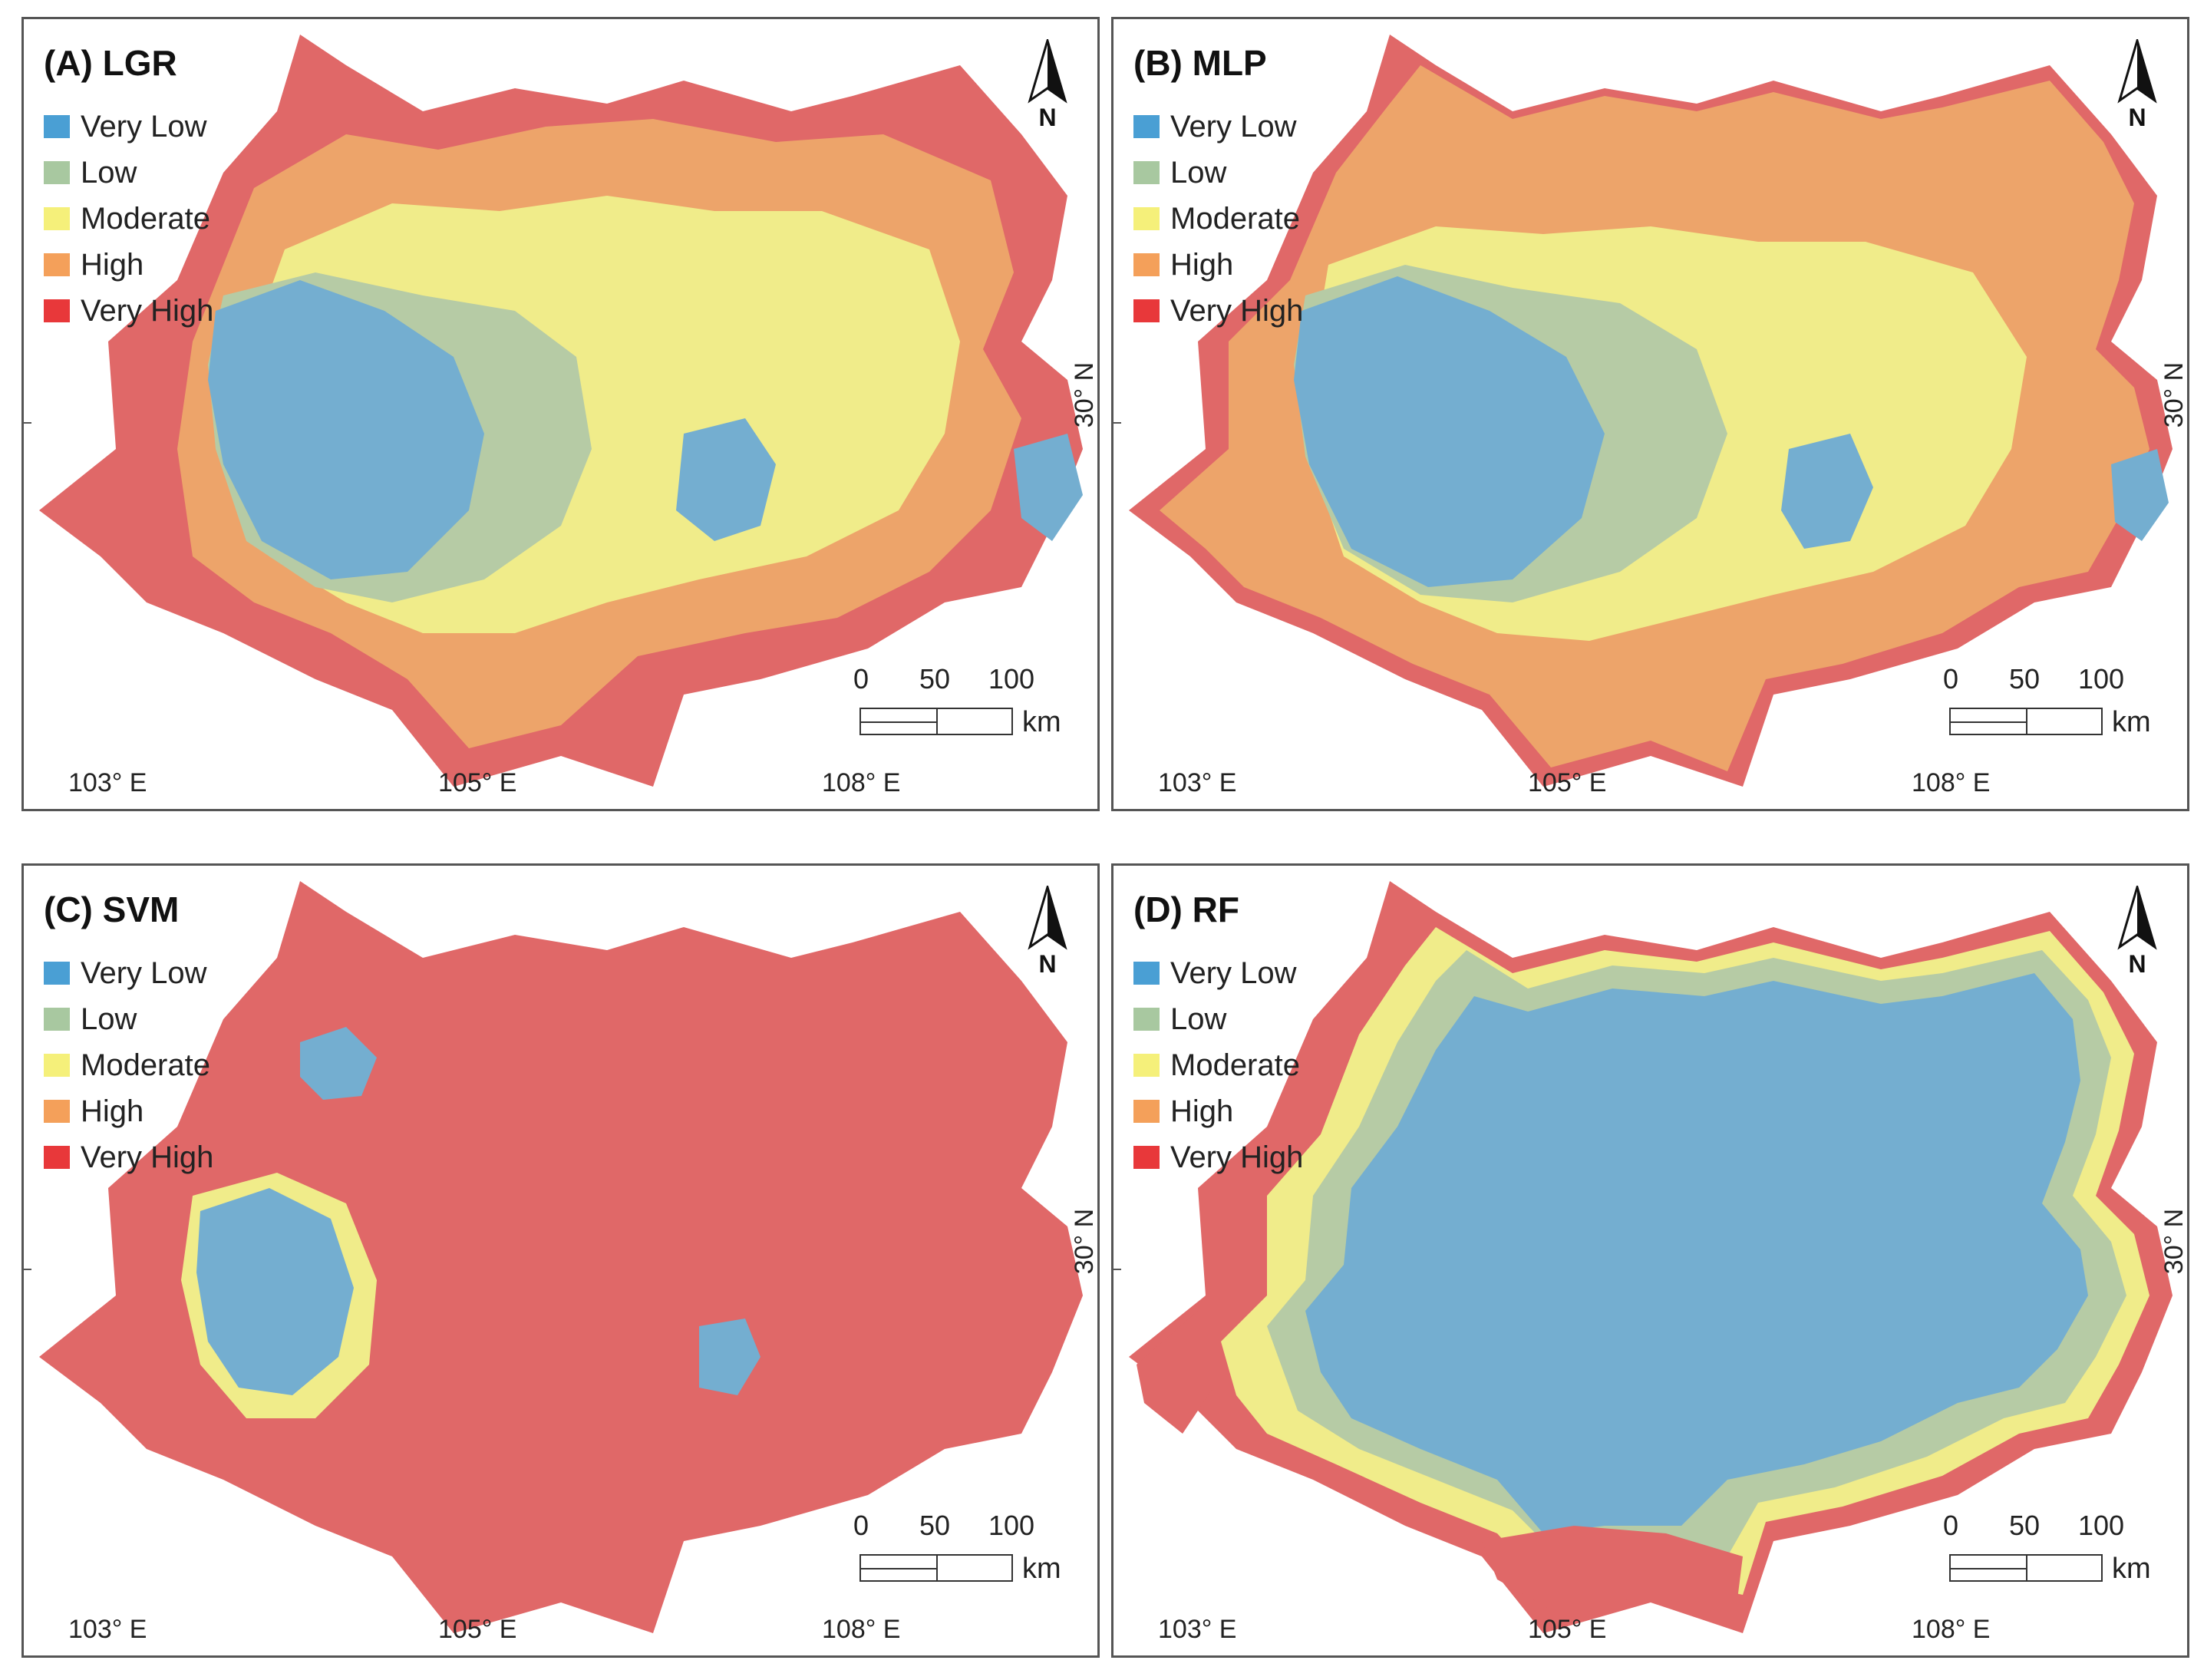  I want to click on panel-title: (C) SVM, so click(112, 909).